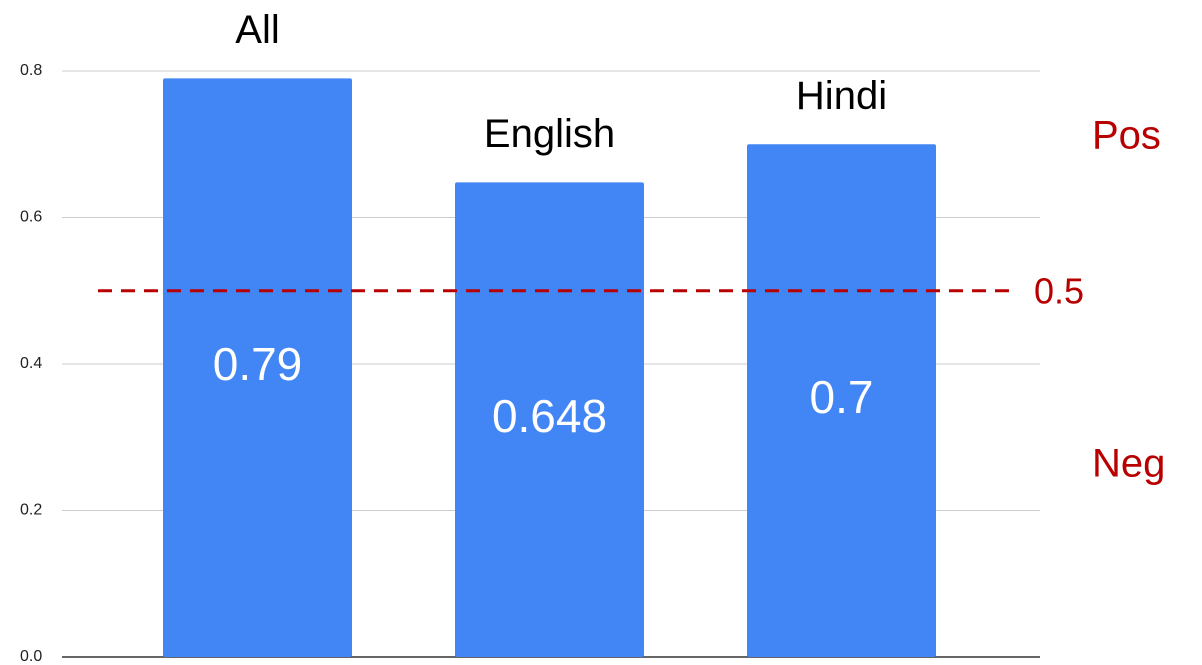  I want to click on y-tick-label: 0.0, so click(31, 656).